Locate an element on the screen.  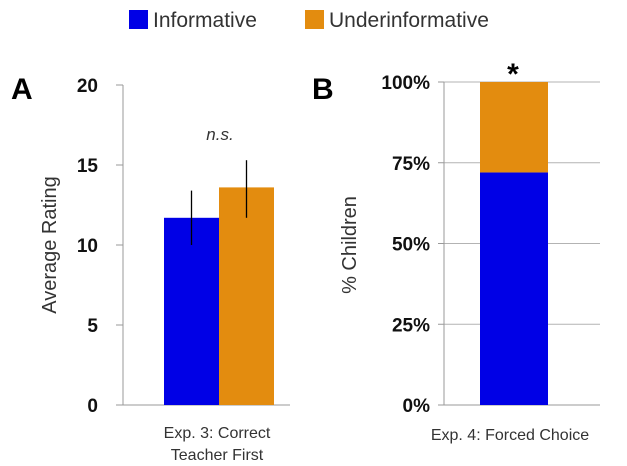
panel-b-y-tick-label: 0% is located at coordinates (417, 406).